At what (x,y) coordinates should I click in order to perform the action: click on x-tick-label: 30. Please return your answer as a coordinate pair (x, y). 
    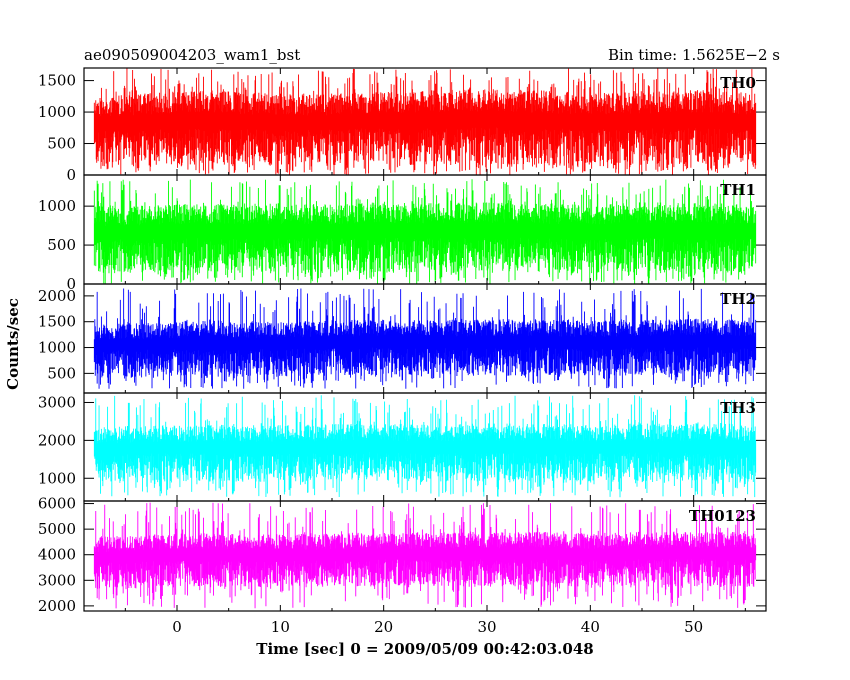
    Looking at the image, I should click on (486, 627).